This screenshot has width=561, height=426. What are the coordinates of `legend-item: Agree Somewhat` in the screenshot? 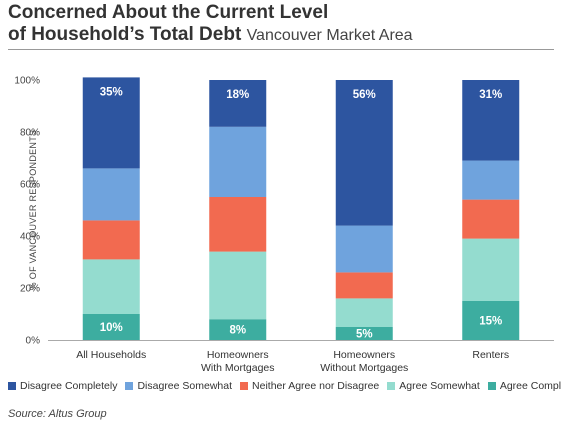 It's located at (433, 386).